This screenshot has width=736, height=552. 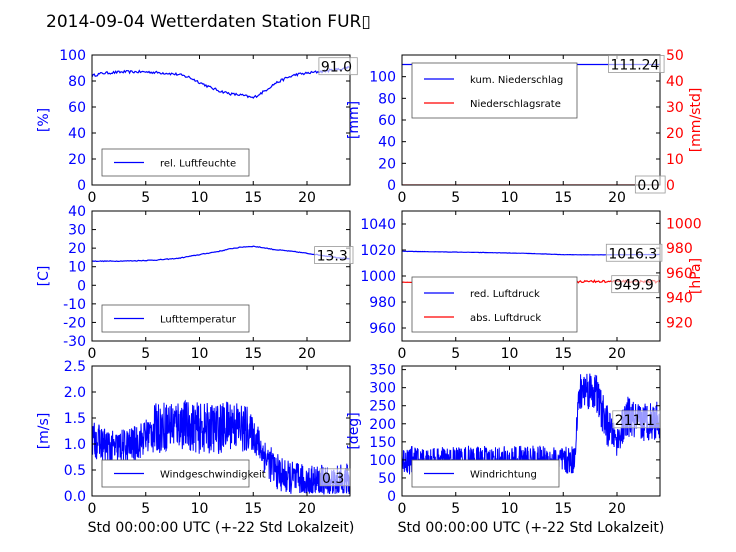 What do you see at coordinates (213, 475) in the screenshot?
I see `legend-label: Windgeschwindigkeit` at bounding box center [213, 475].